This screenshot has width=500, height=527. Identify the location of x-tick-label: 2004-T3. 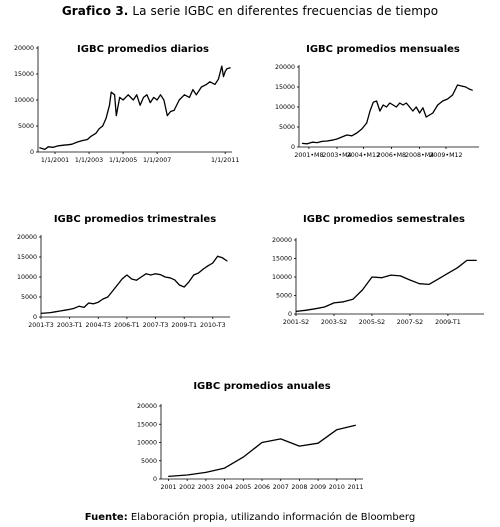
(98, 325).